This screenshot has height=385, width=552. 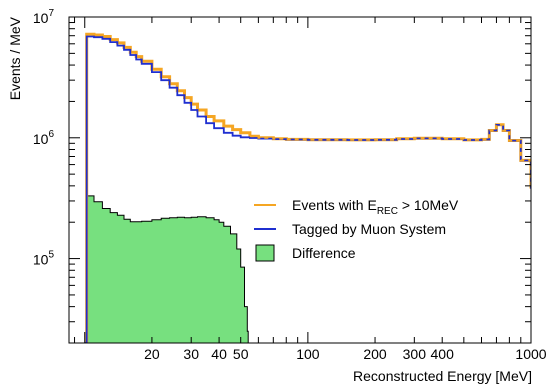 What do you see at coordinates (265, 253) in the screenshot?
I see `legend-swatch` at bounding box center [265, 253].